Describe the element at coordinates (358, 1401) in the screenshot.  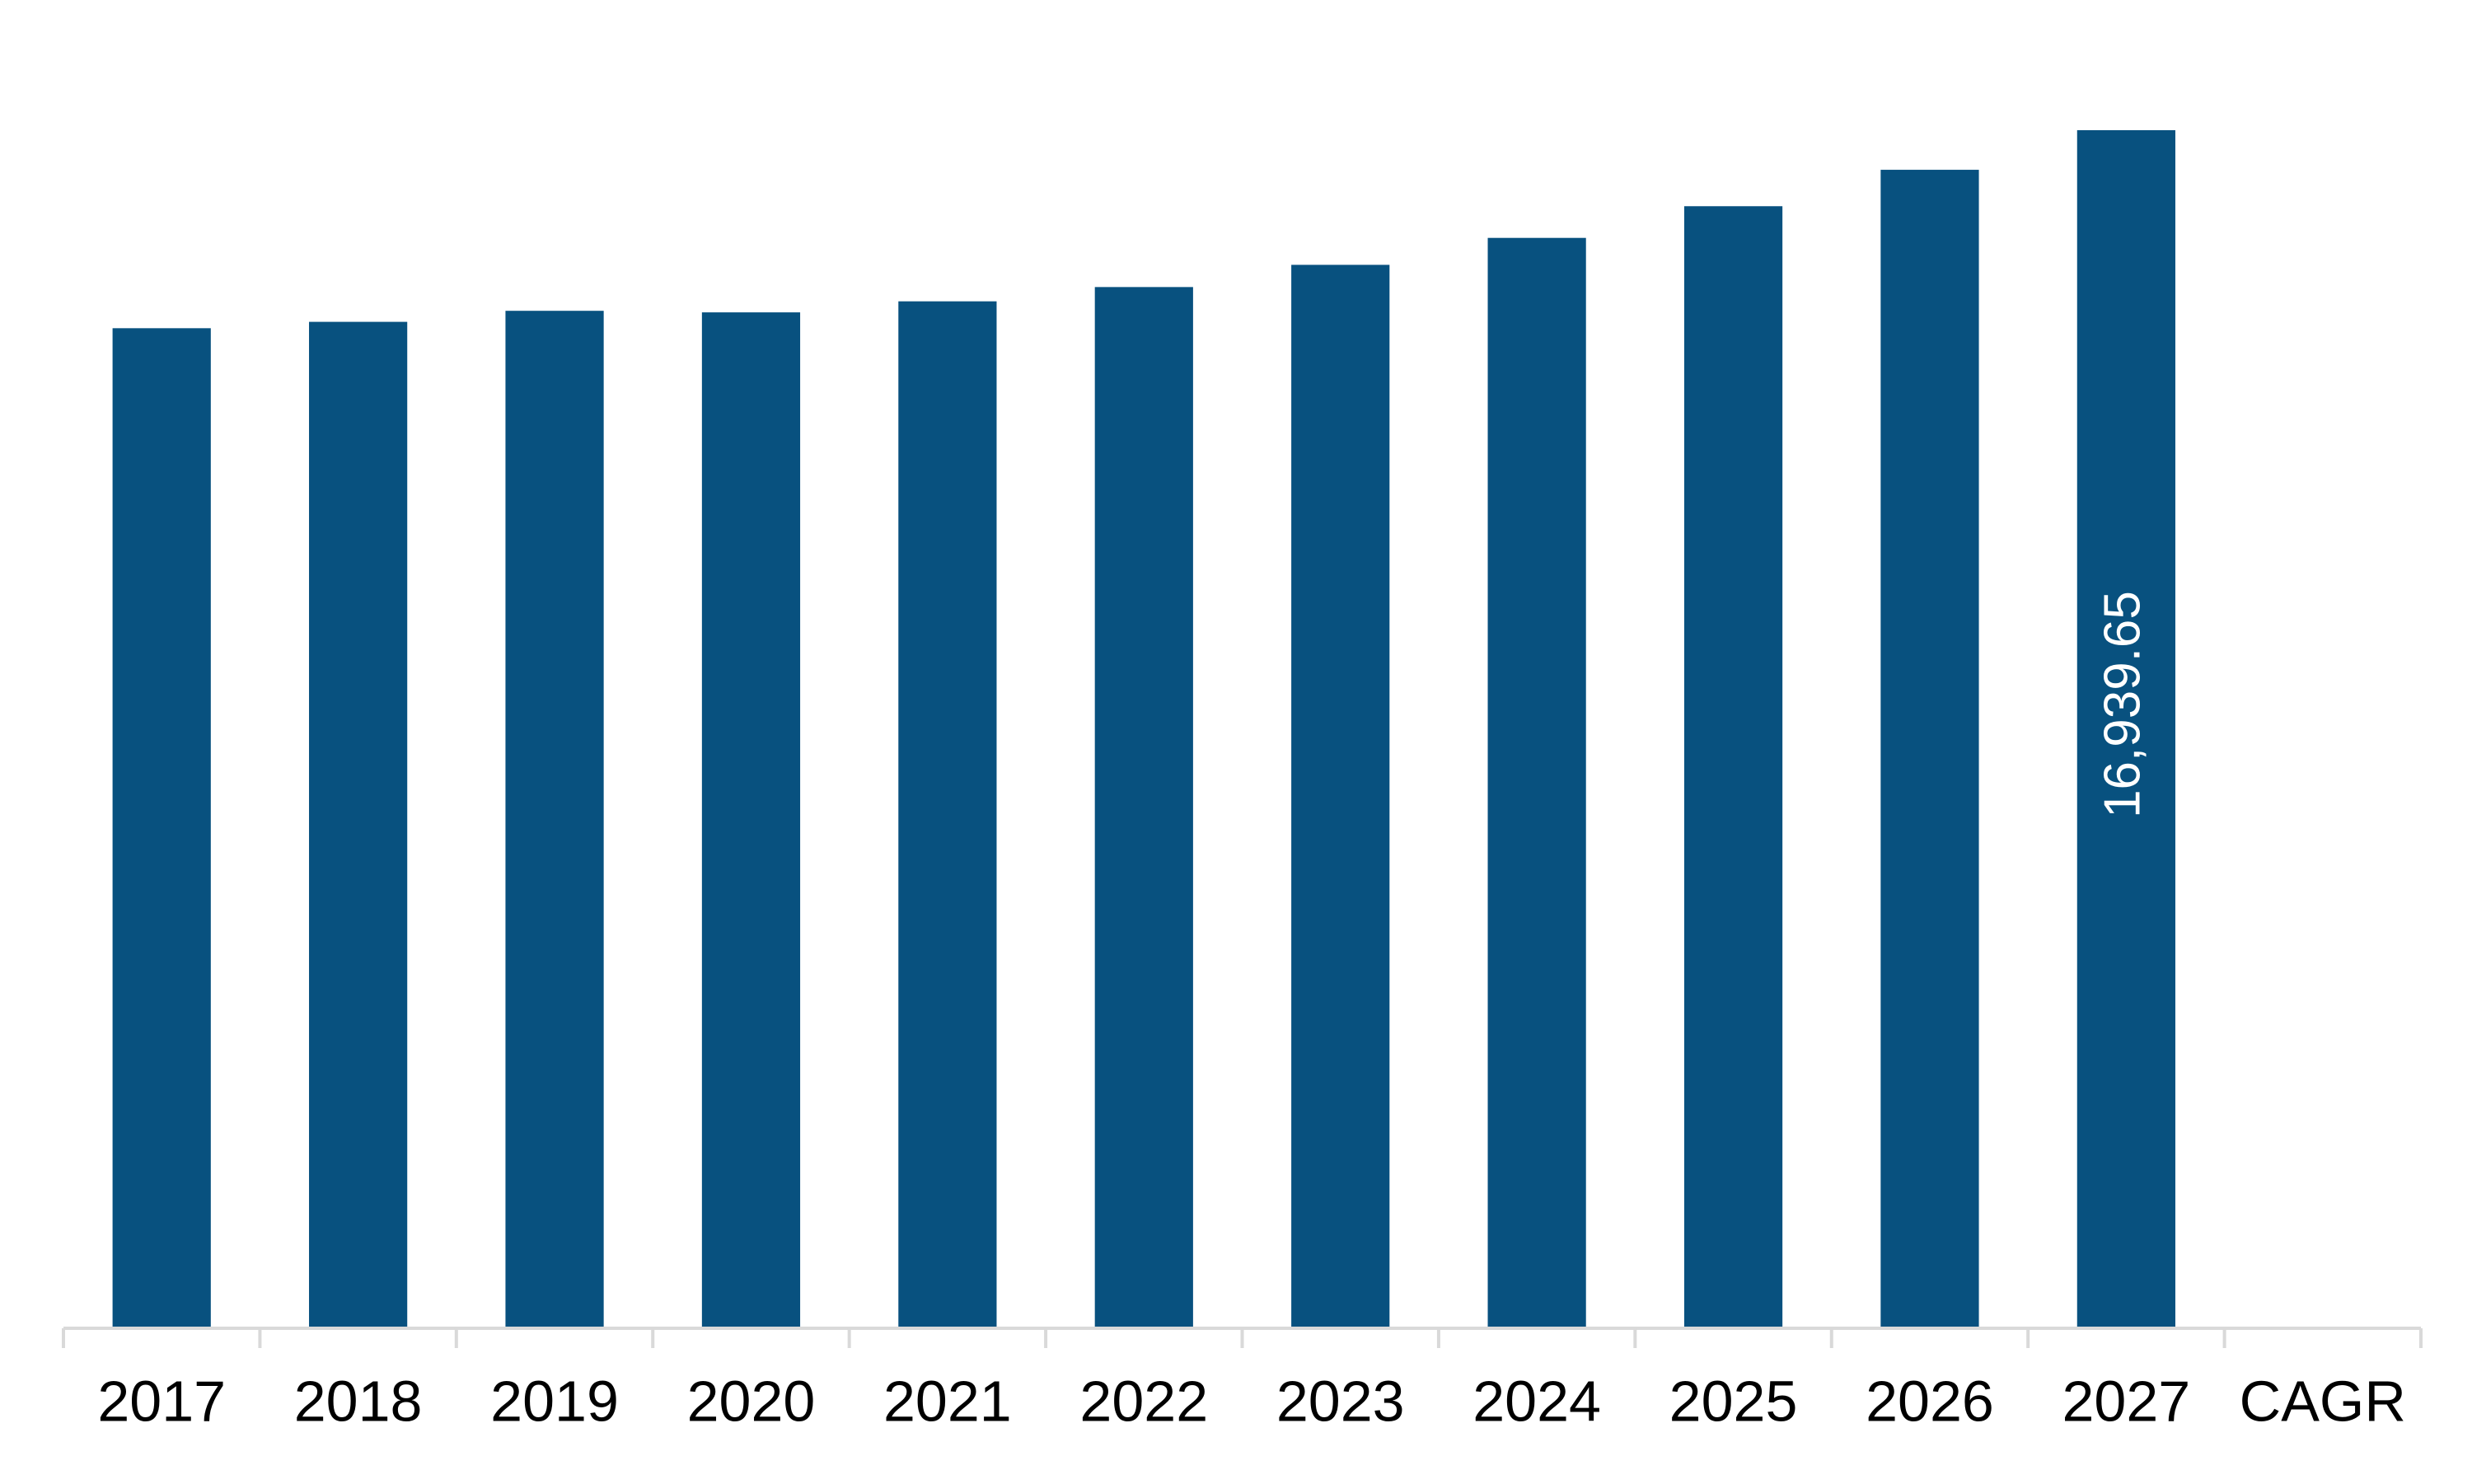
I see `x-tick-label: 2018` at that location.